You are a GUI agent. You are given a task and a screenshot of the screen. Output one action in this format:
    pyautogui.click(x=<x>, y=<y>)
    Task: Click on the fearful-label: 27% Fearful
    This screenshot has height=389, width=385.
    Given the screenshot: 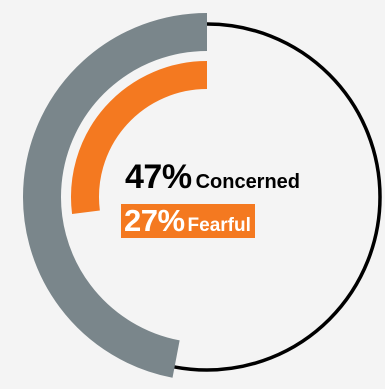 What is the action you would take?
    pyautogui.click(x=188, y=221)
    